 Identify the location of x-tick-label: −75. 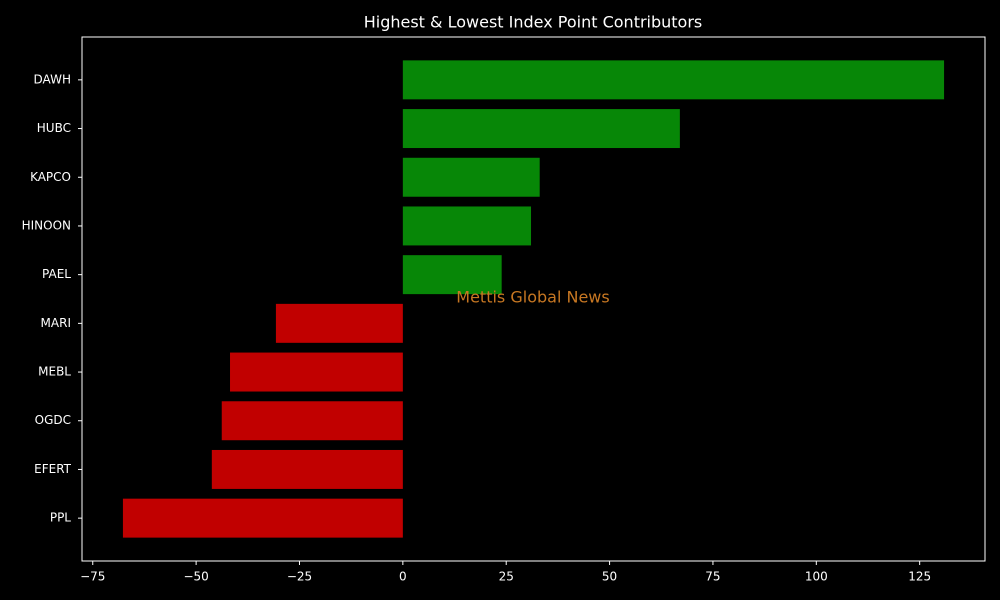
(92, 577).